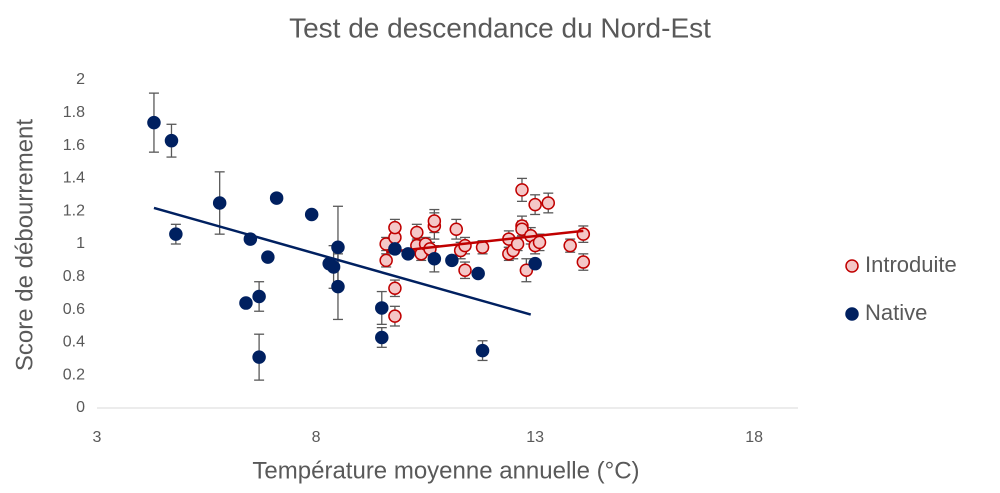  Describe the element at coordinates (80, 79) in the screenshot. I see `y-tick-label: 2` at that location.